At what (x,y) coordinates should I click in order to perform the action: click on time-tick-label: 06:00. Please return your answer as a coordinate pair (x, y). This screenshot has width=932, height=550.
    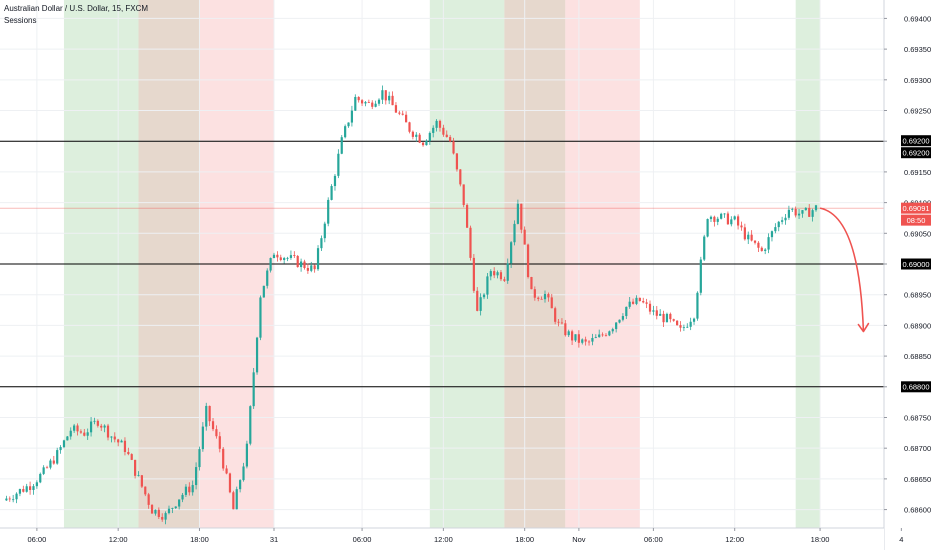
    Looking at the image, I should click on (362, 539).